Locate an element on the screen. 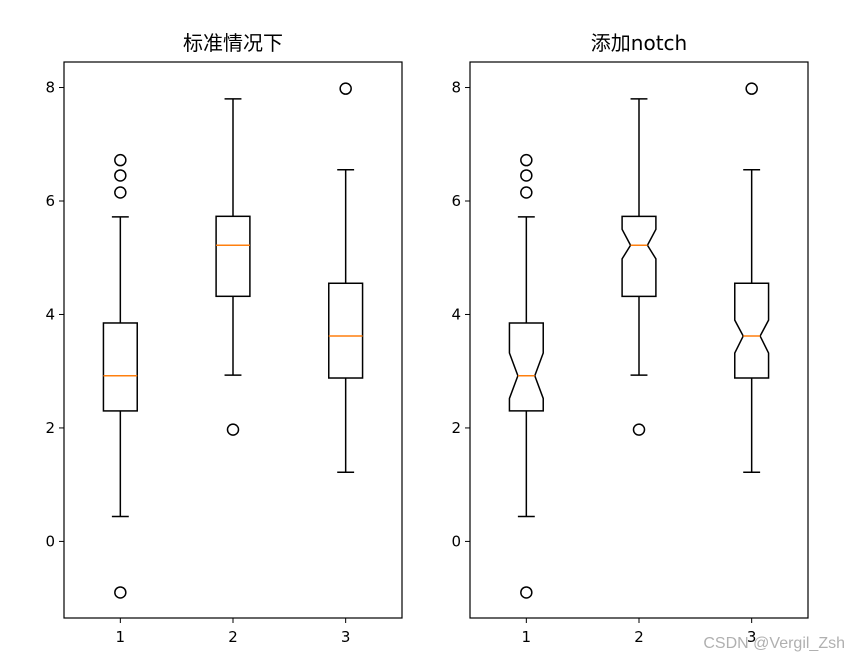 This screenshot has width=857, height=661. chart-title: 标准情况下 is located at coordinates (233, 43).